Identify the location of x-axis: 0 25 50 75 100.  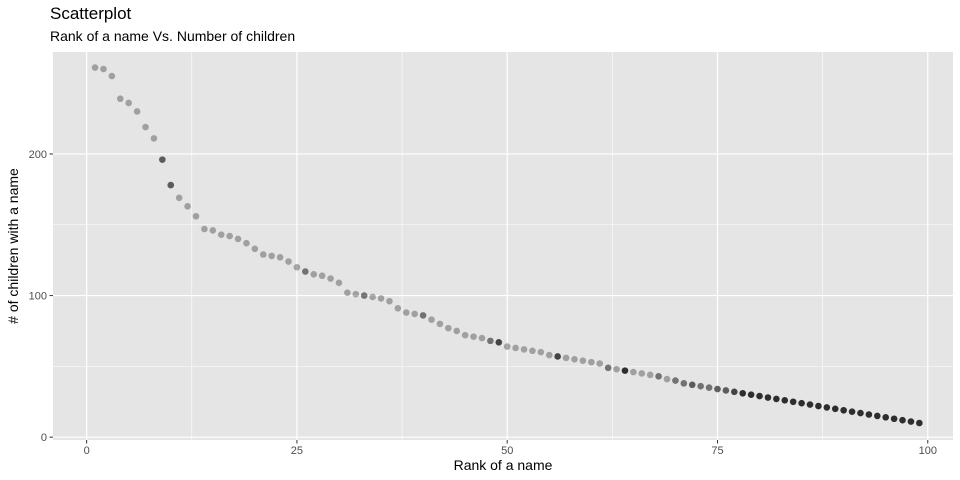
(510, 448).